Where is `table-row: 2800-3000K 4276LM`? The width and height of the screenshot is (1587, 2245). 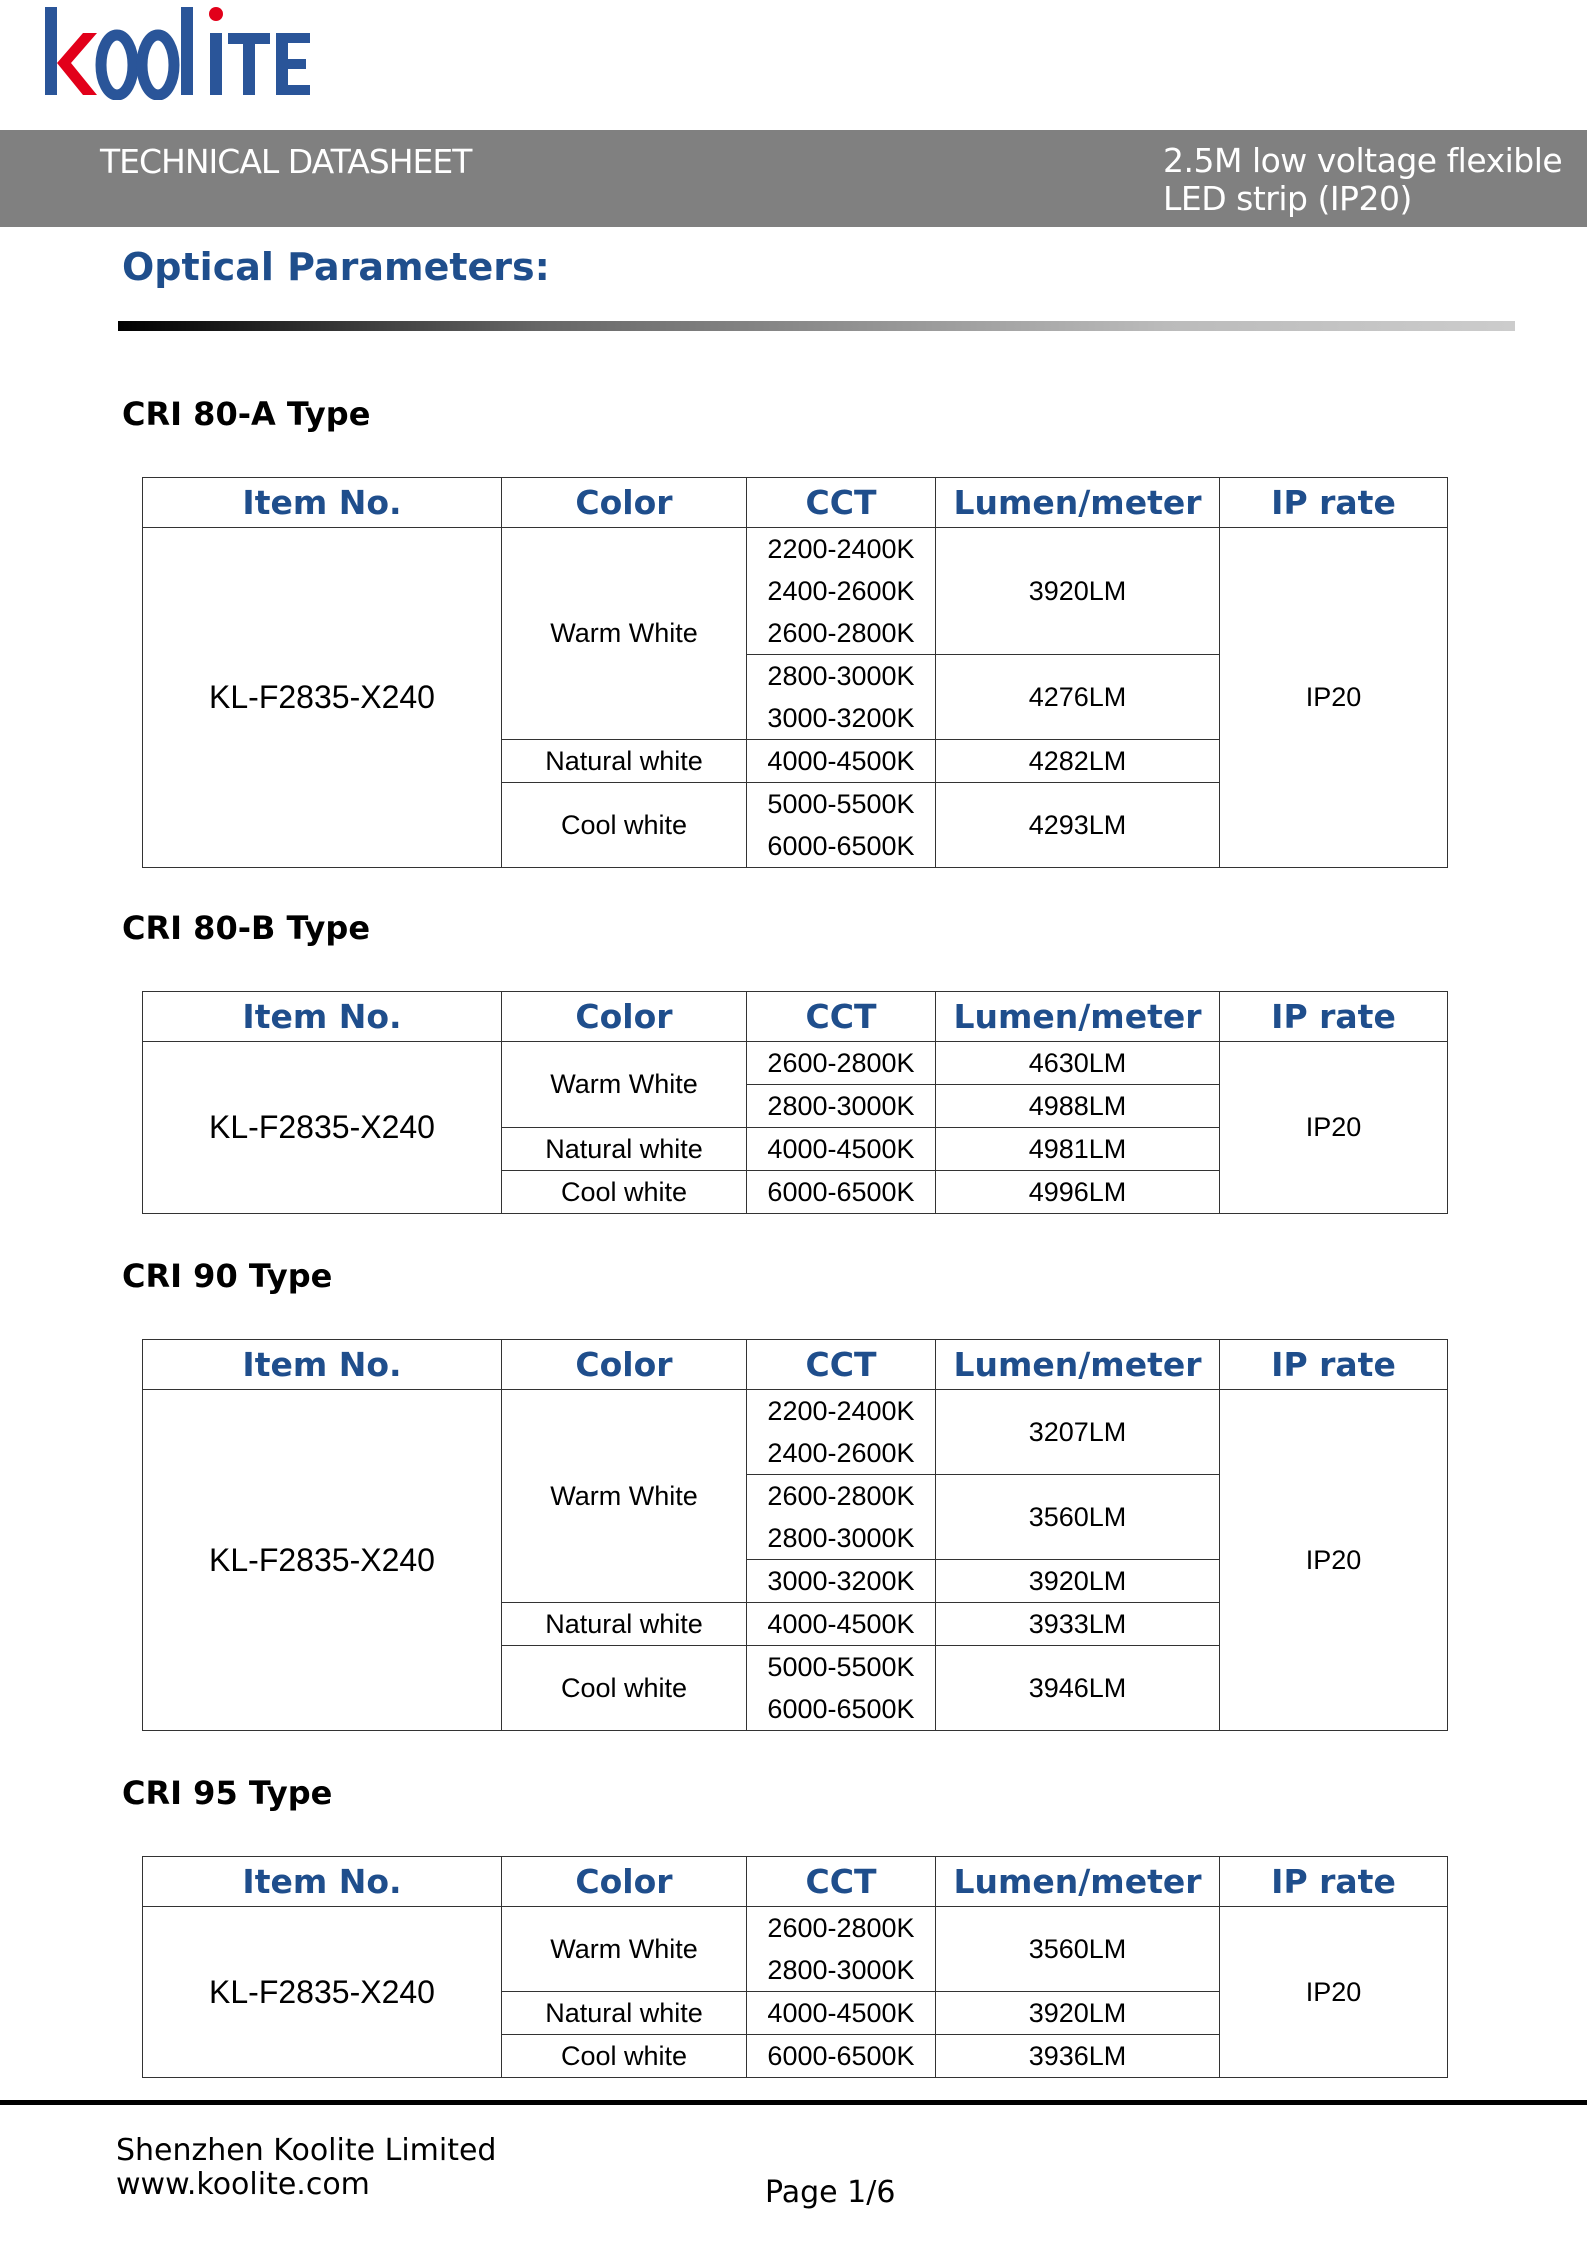
table-row: 2800-3000K 4276LM is located at coordinates (795, 697).